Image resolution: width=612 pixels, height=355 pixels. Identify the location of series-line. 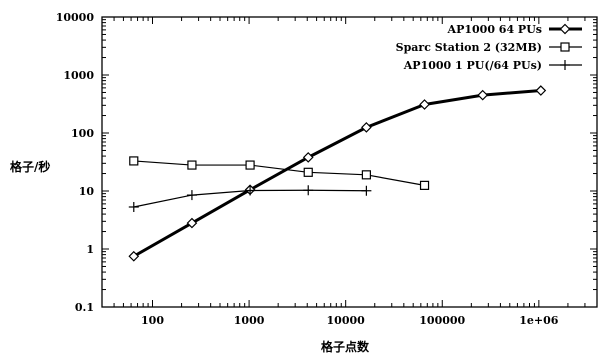
(279, 173).